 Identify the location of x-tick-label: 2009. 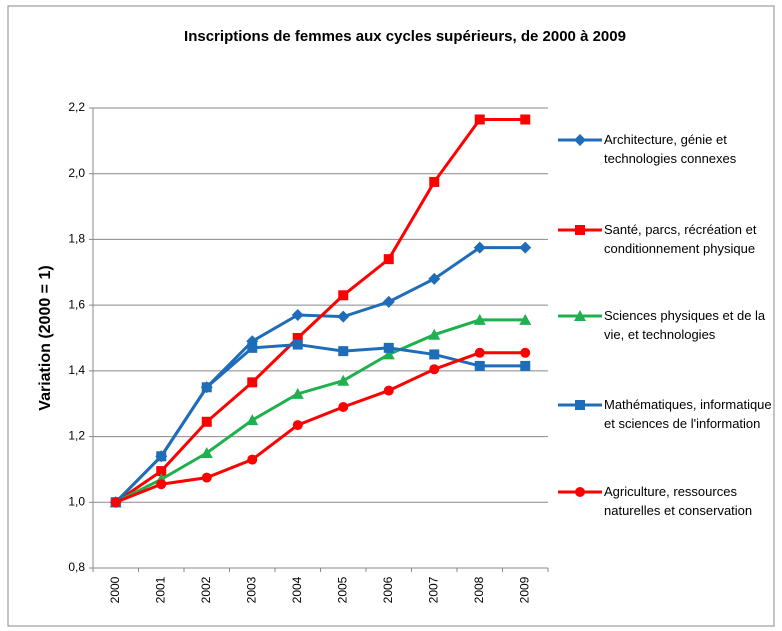
(524, 589).